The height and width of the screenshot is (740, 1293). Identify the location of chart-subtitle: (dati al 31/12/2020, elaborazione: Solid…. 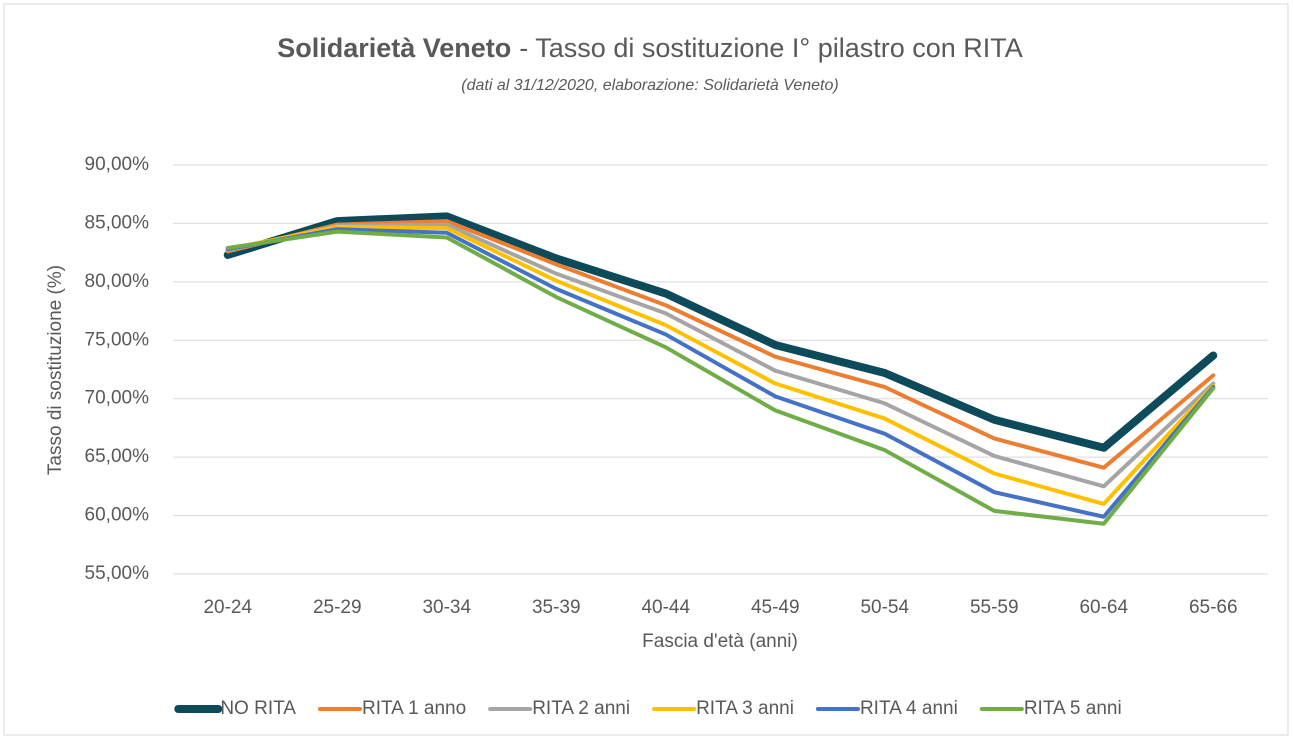
(649, 85).